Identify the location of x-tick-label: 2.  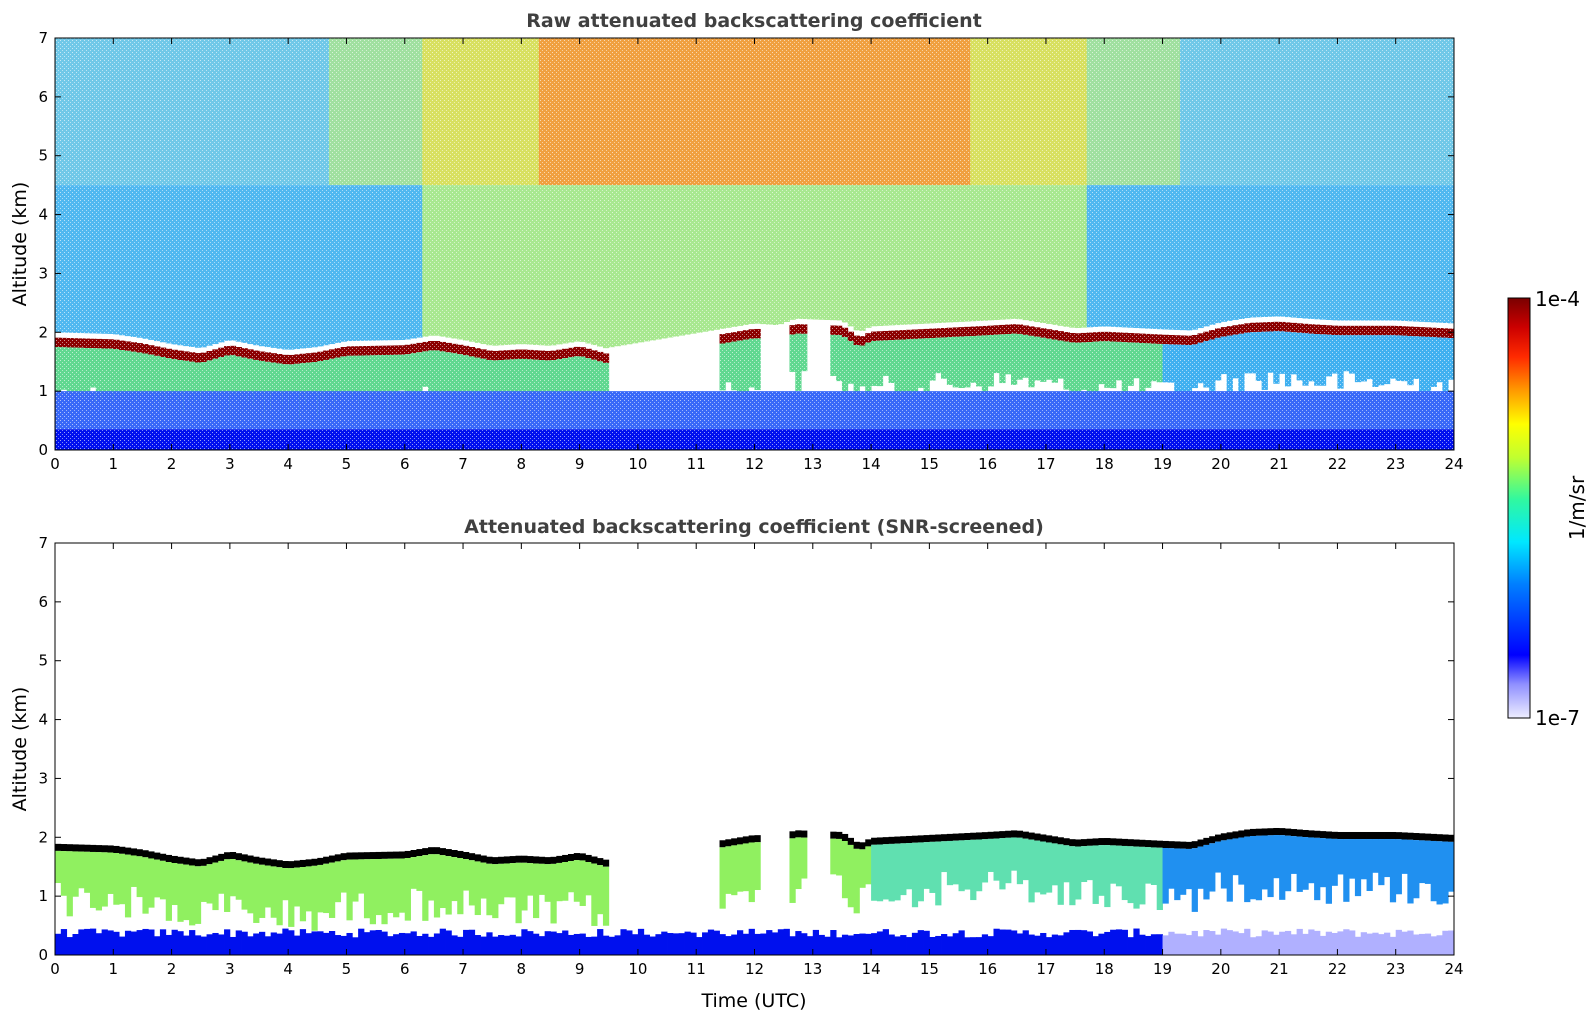
(172, 464).